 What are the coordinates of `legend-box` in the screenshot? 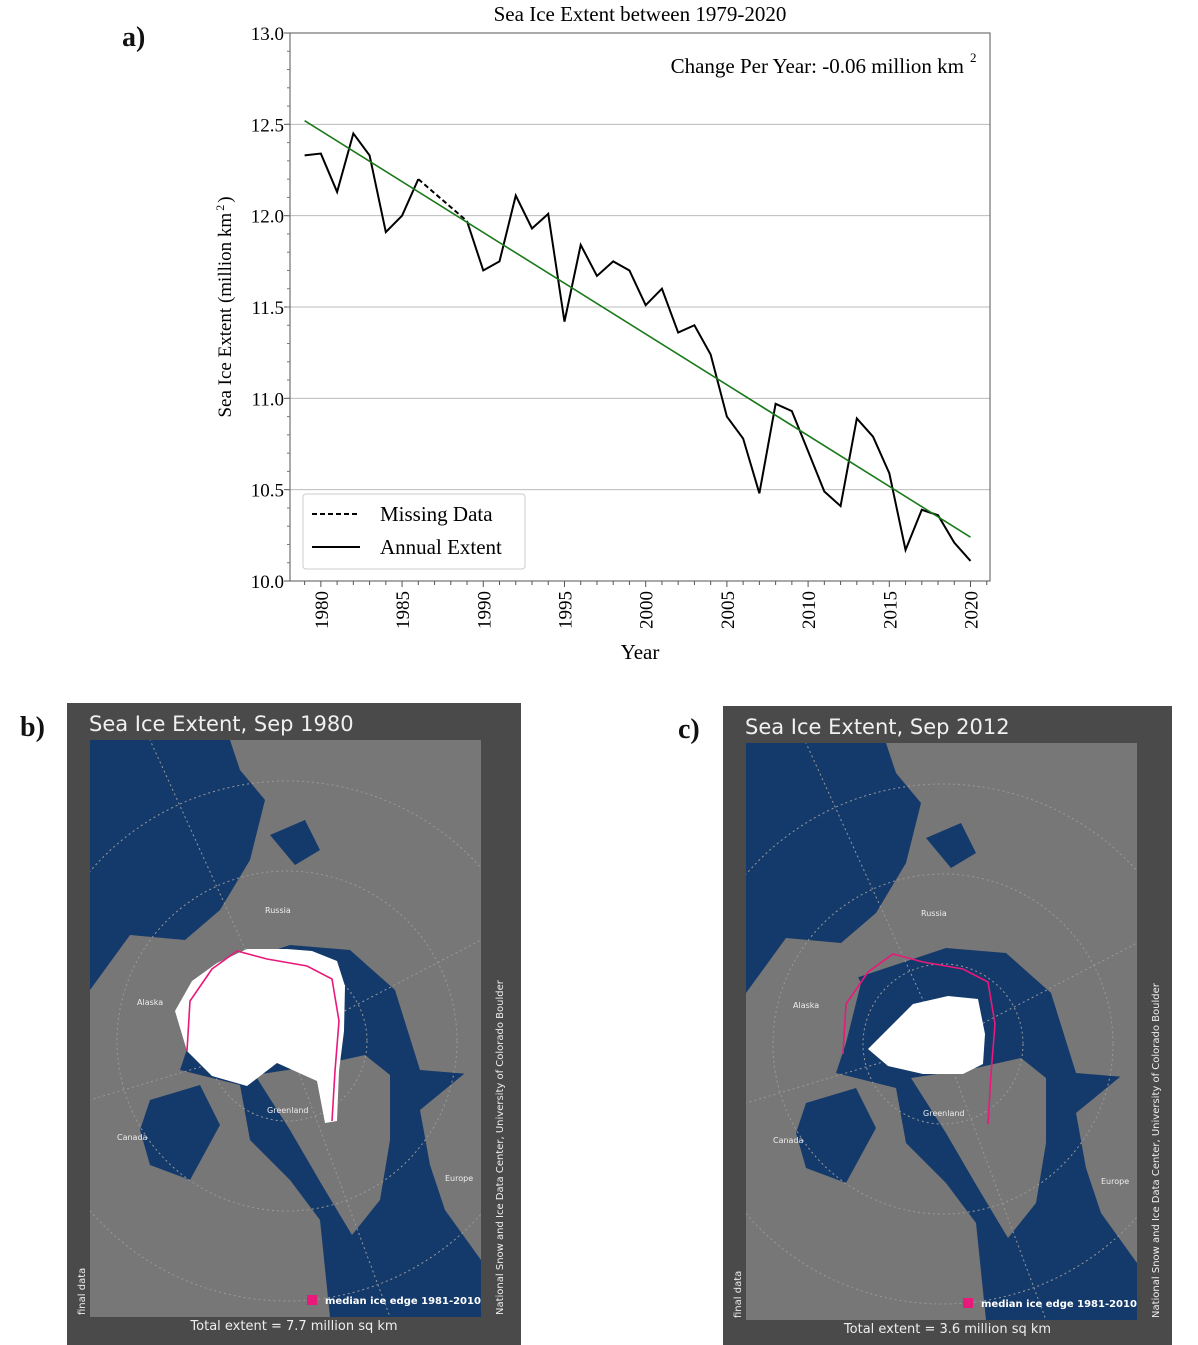 It's located at (414, 531).